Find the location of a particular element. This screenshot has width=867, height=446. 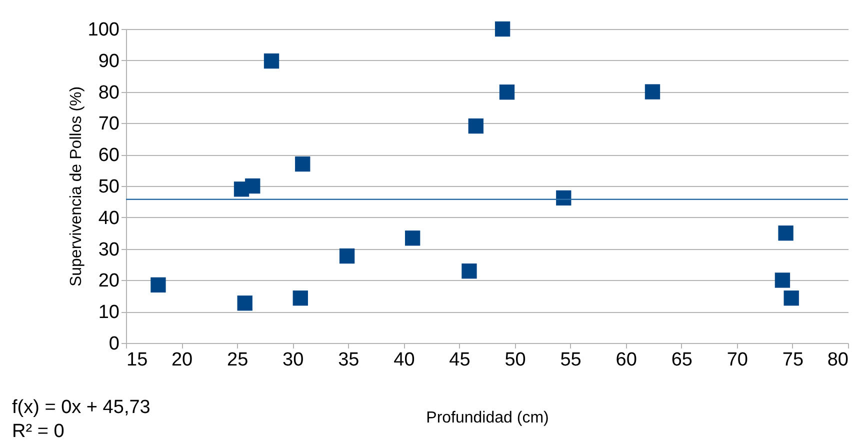

y-tick-label: 80 is located at coordinates (109, 93).